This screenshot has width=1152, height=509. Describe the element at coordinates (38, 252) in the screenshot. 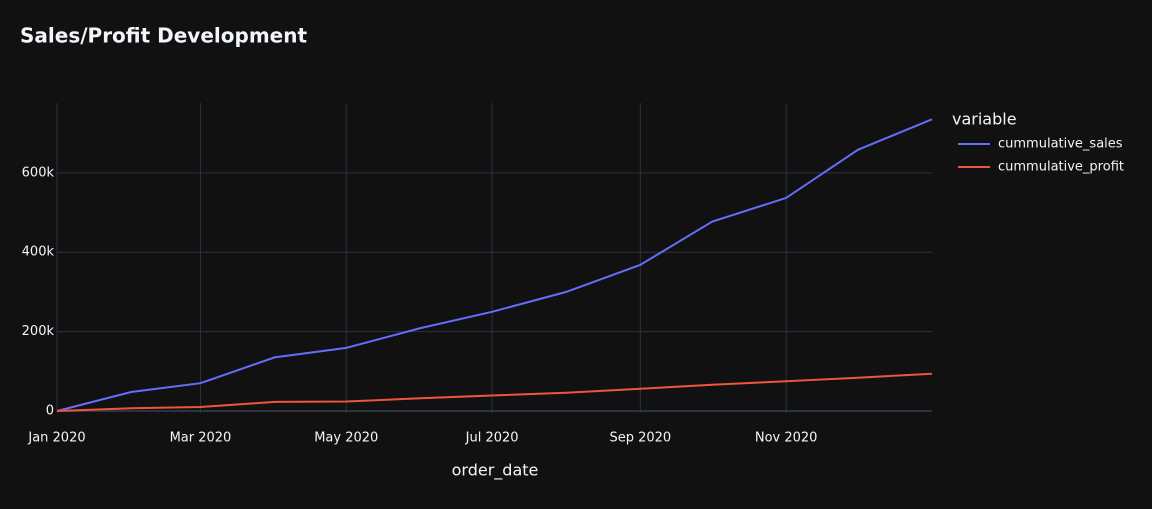

I see `y-tick-label: 400k` at that location.